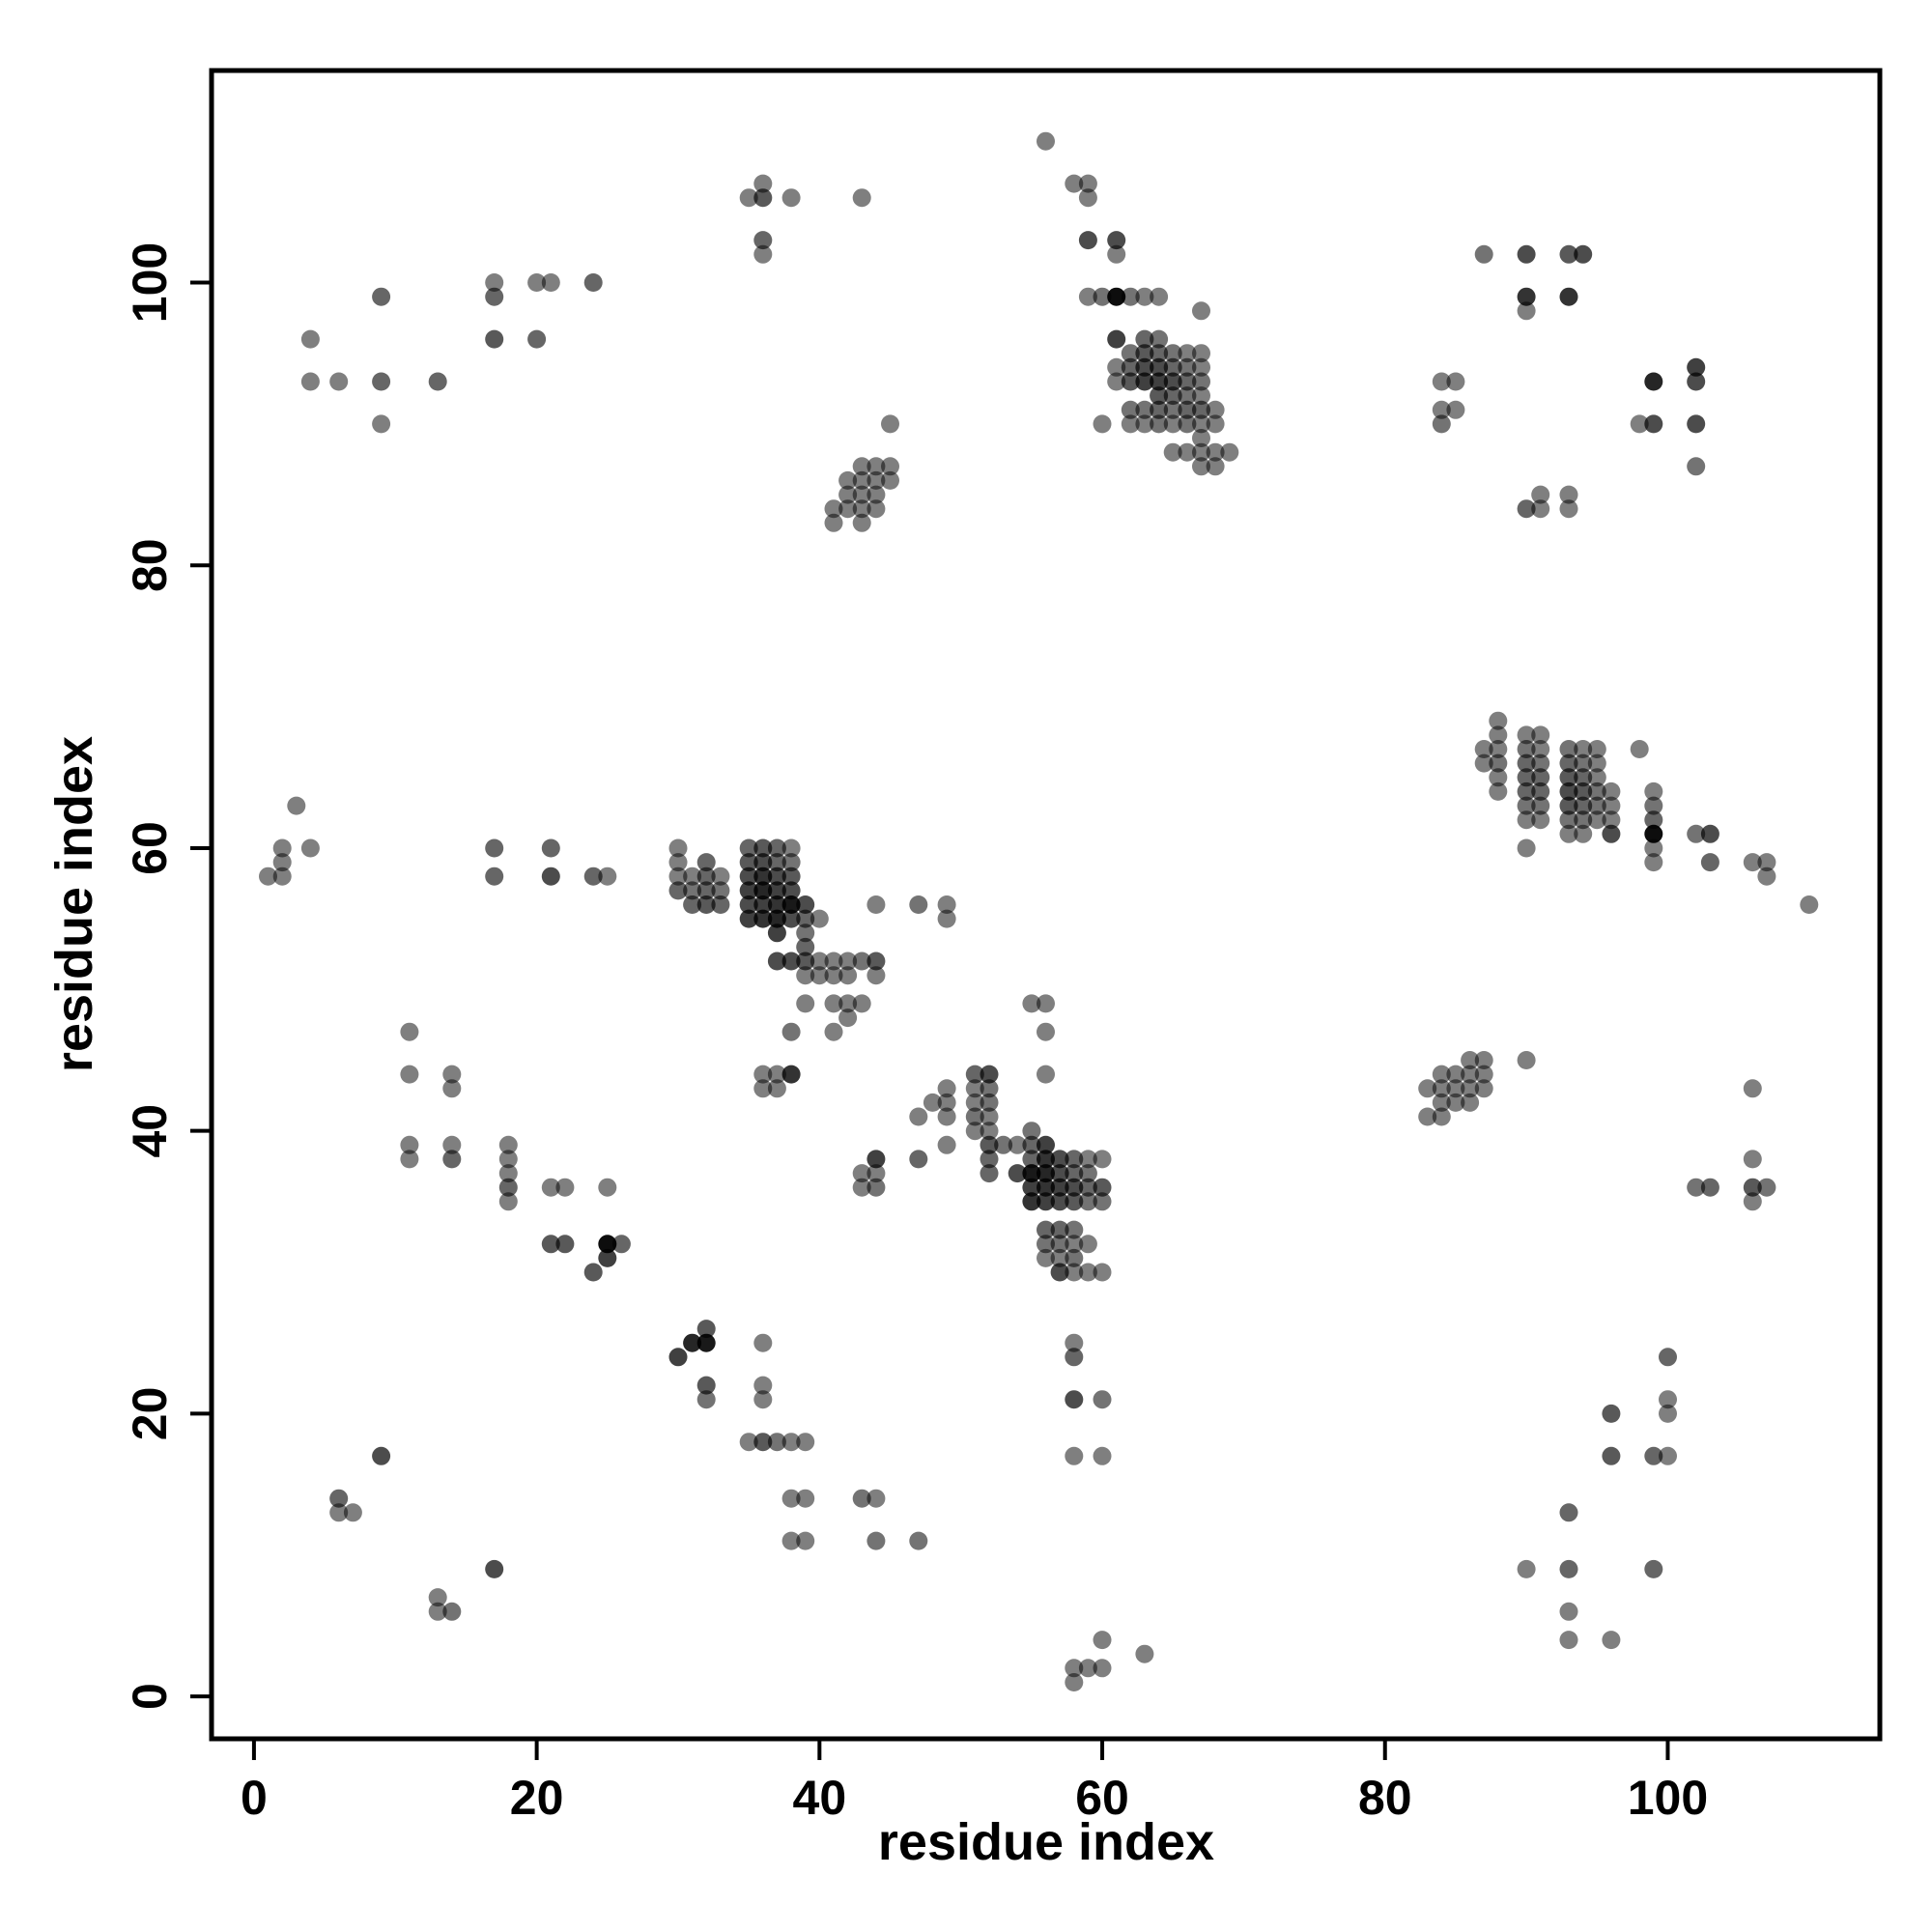 This screenshot has height=1932, width=1932. Describe the element at coordinates (167, 976) in the screenshot. I see `y-axis: 0 20 40 60 80 100` at that location.